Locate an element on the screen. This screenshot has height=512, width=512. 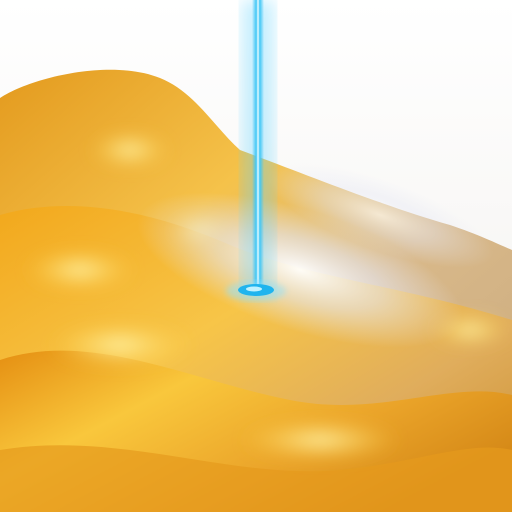
sheen is located at coordinates (380, 215).